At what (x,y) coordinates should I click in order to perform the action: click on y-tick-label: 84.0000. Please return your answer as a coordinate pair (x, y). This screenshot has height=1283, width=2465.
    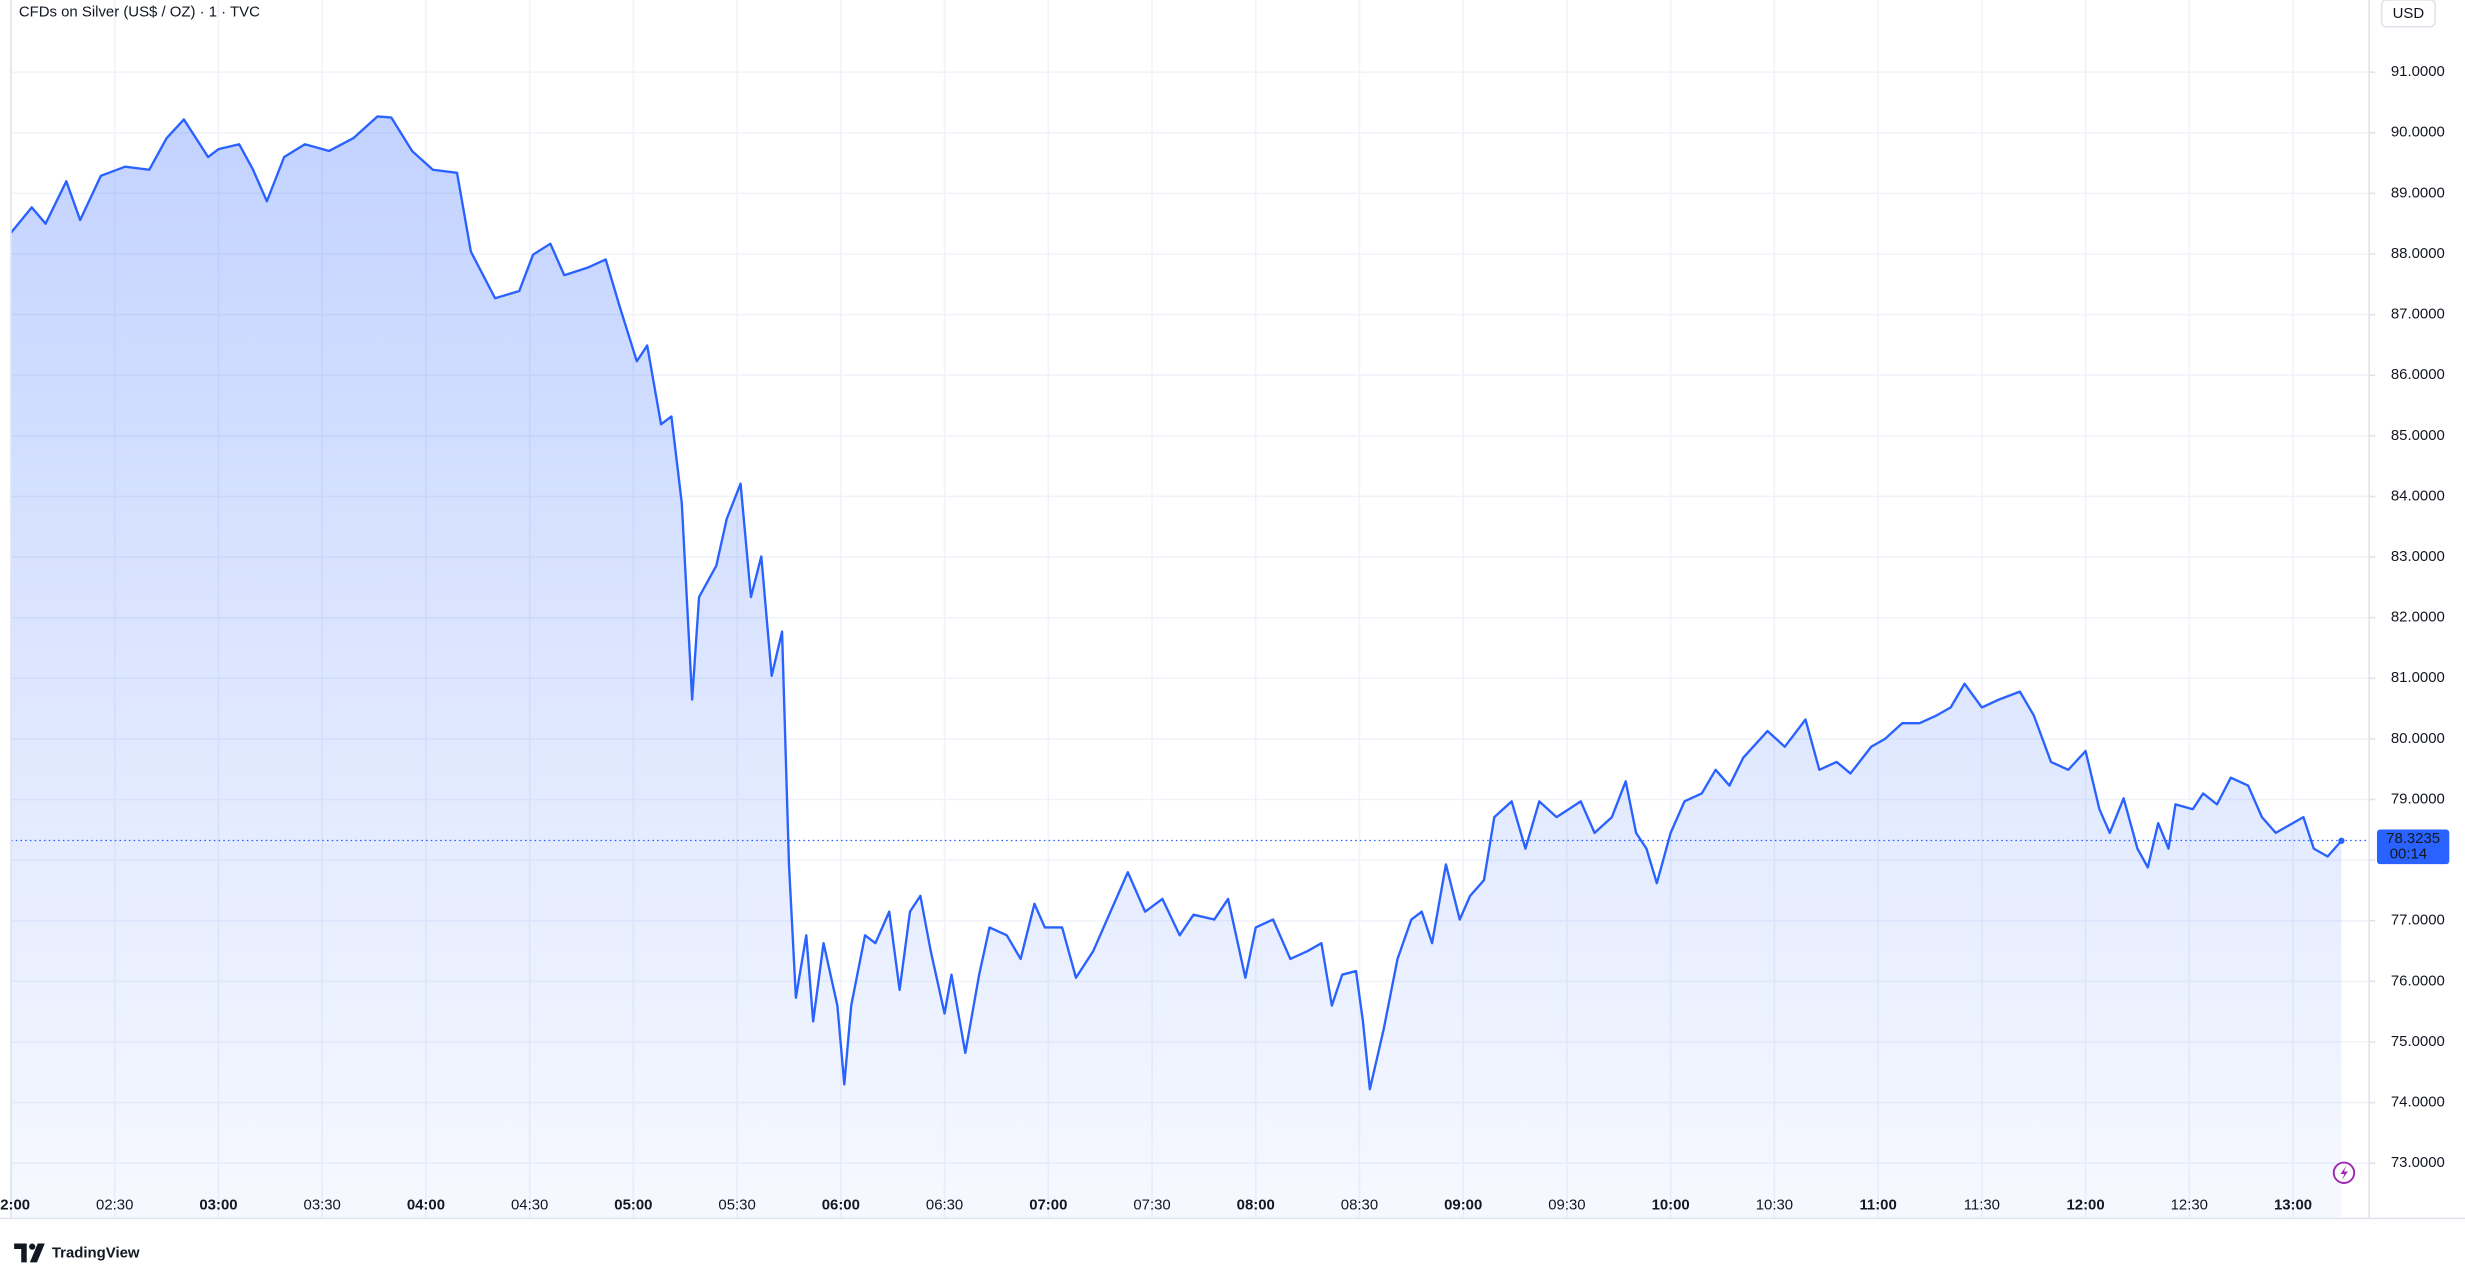
    Looking at the image, I should click on (2418, 495).